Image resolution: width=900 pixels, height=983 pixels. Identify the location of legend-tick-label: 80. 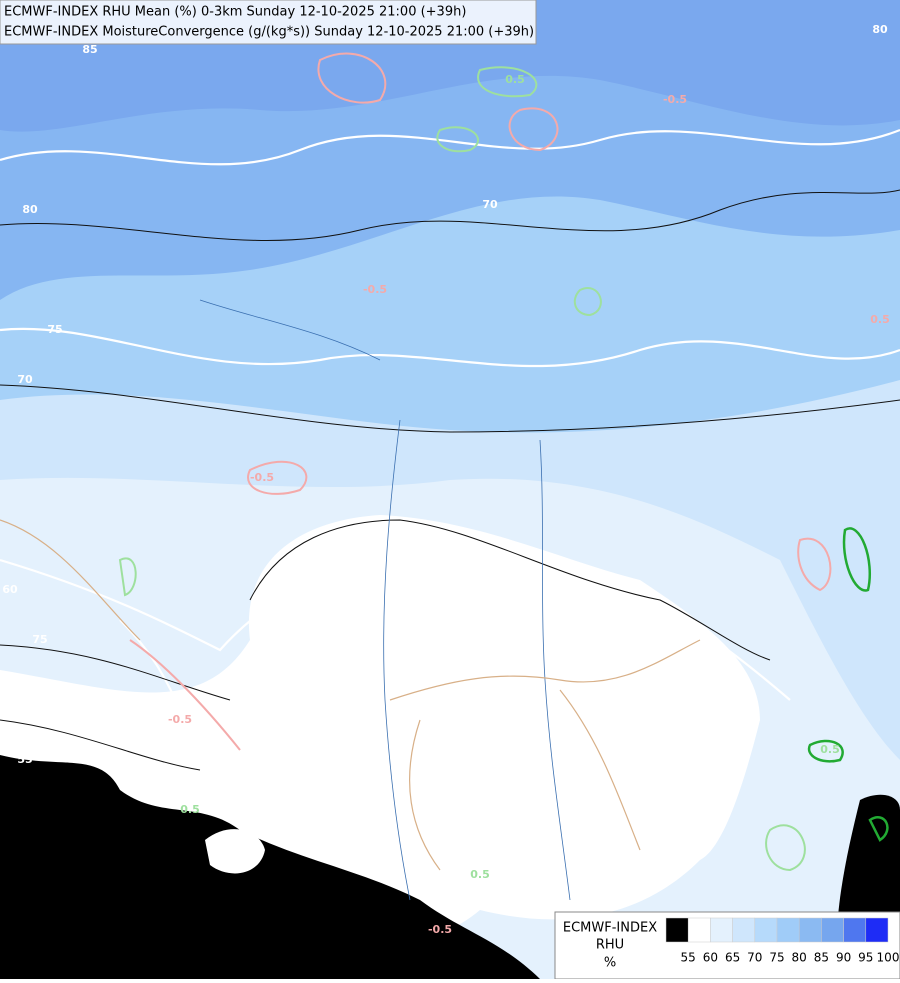
(799, 958).